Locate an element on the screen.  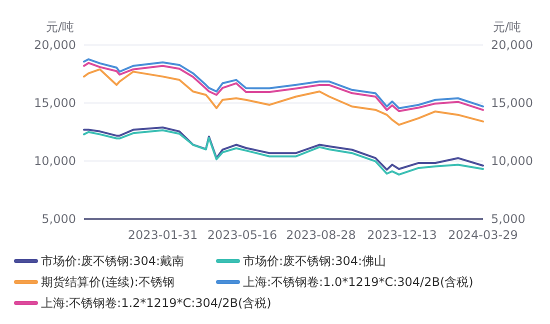
y-tick-label: 15,000 is located at coordinates (55, 103).